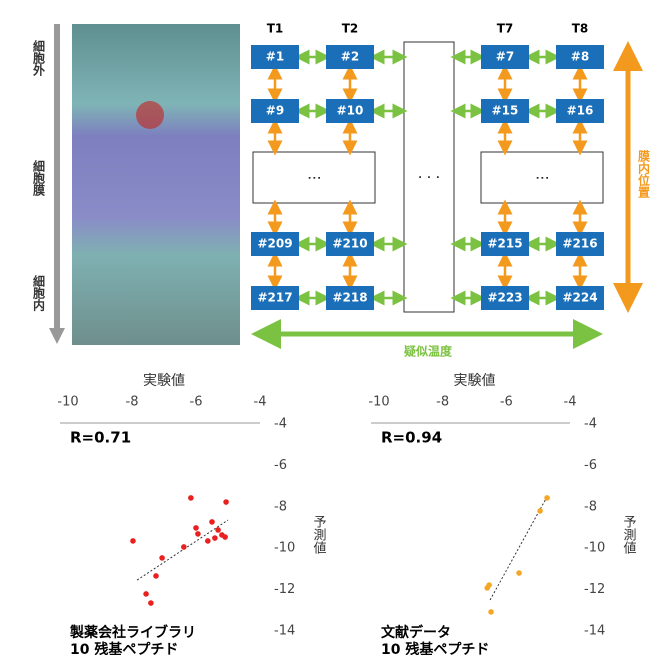 The height and width of the screenshot is (655, 668). I want to click on middle-box, so click(429, 177).